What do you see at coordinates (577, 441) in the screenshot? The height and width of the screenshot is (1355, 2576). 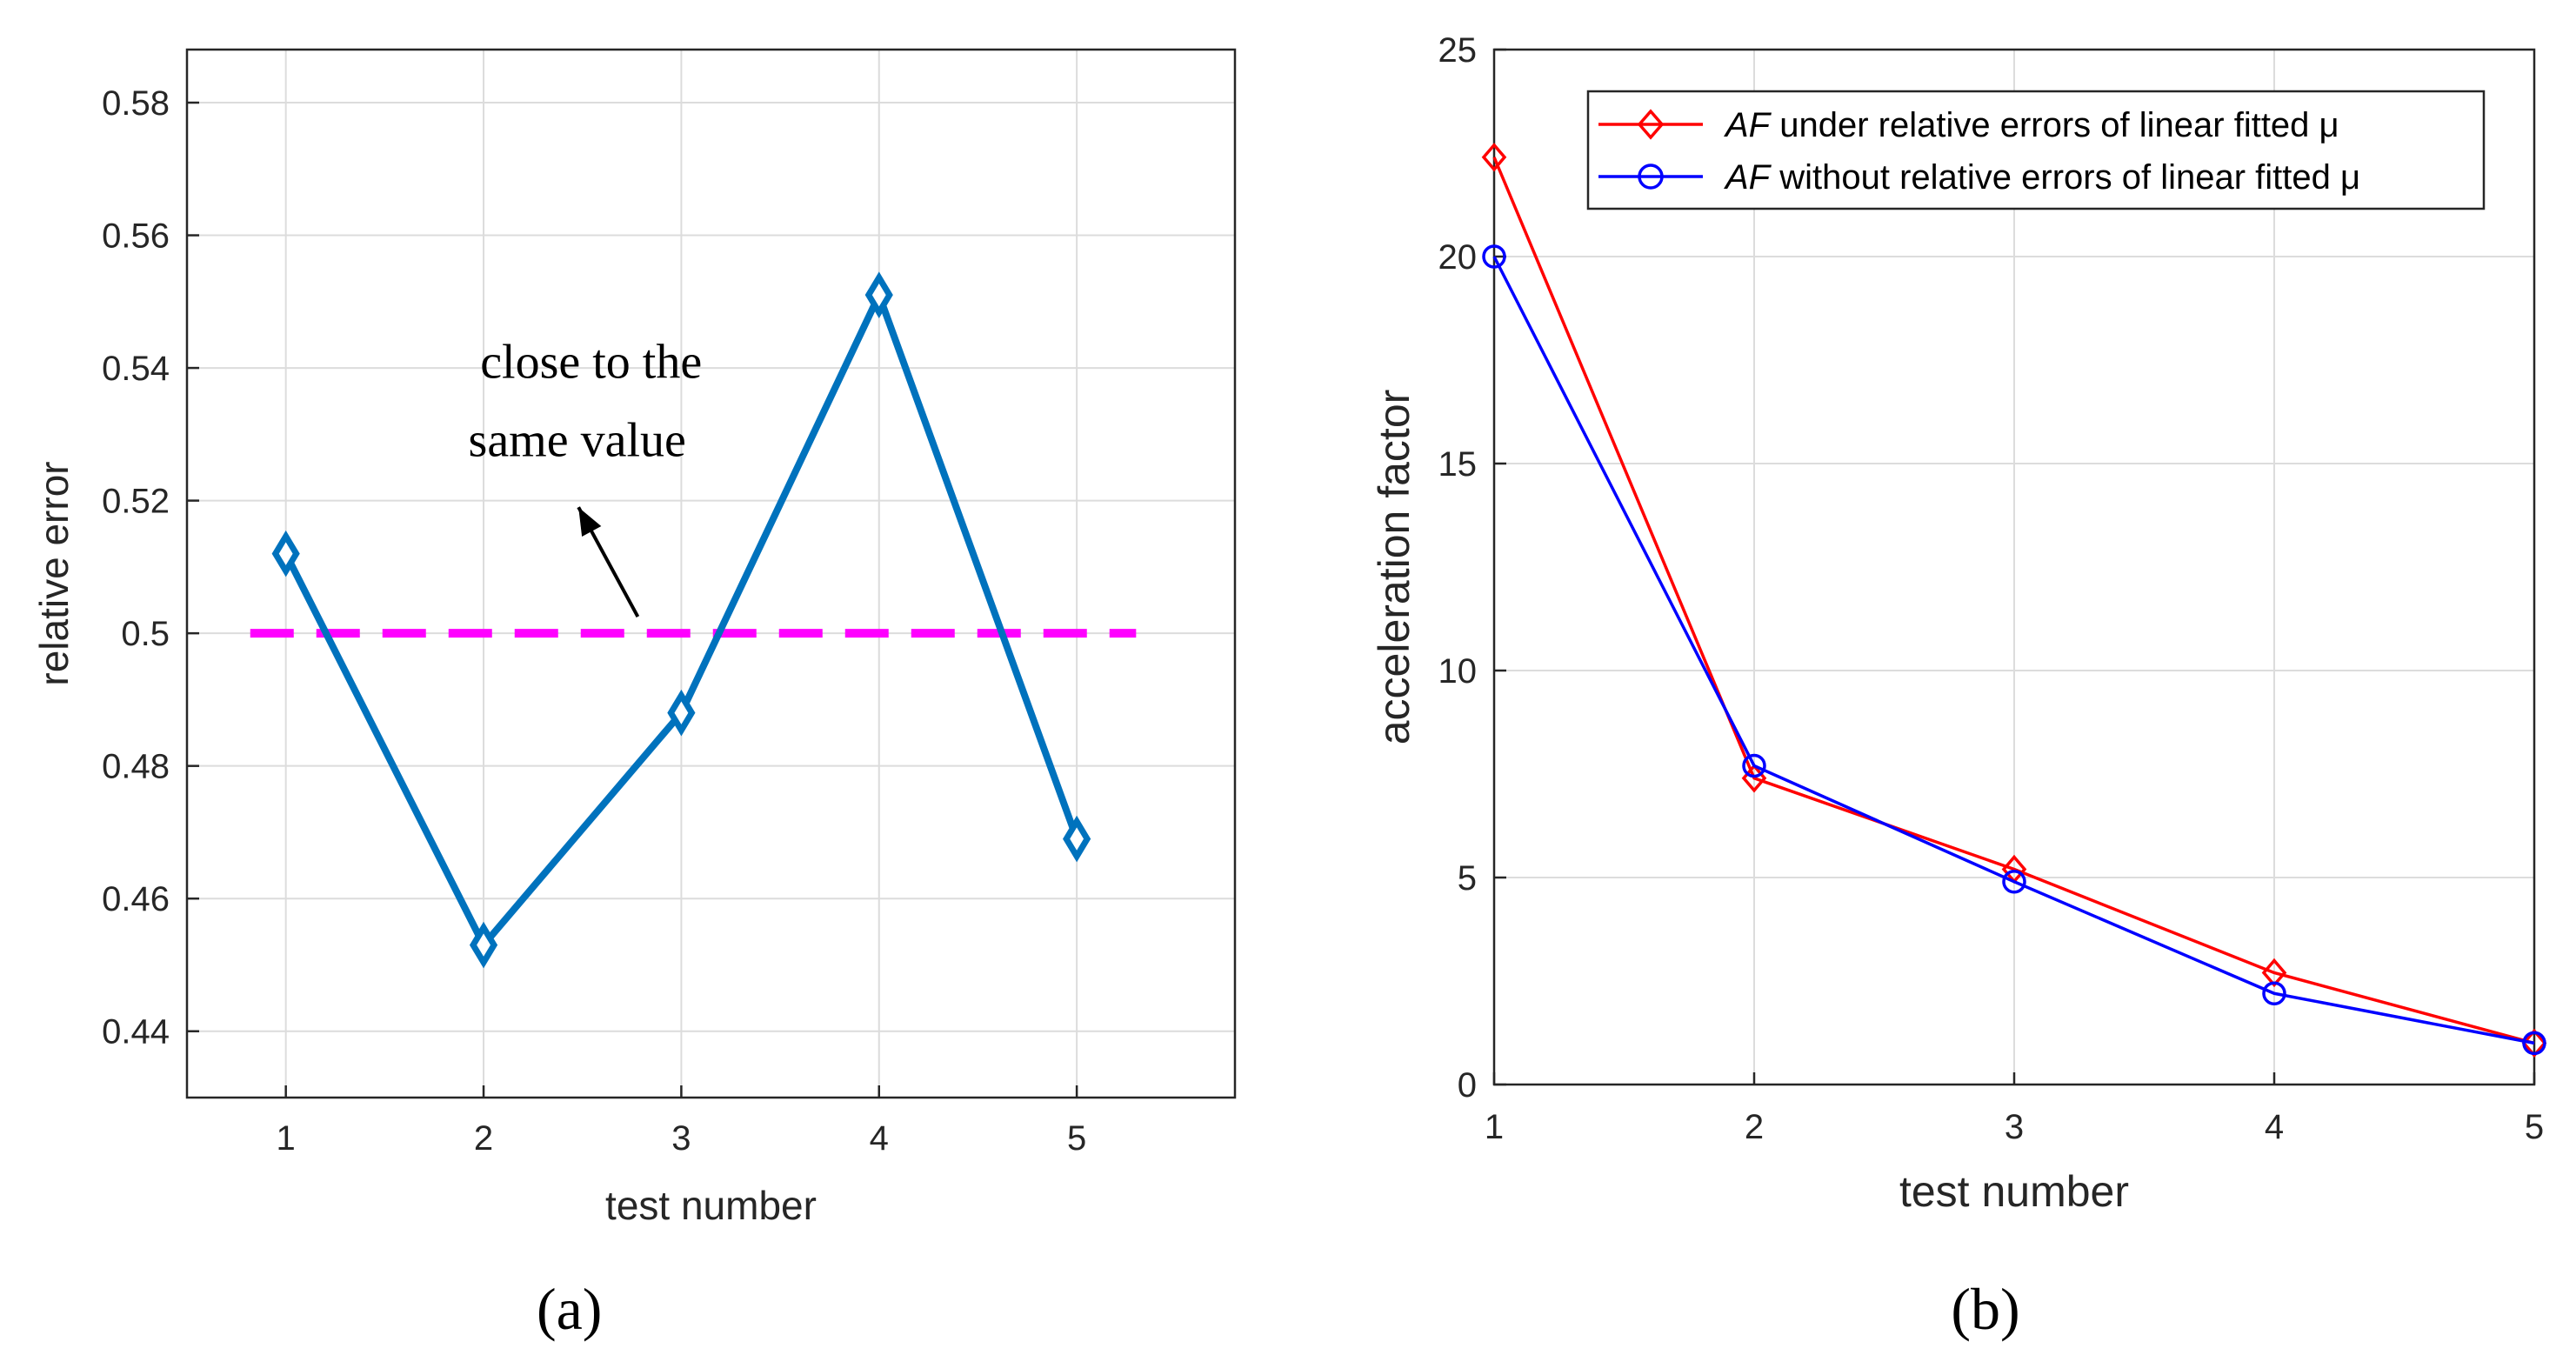 I see `annotation-line-2: same value` at bounding box center [577, 441].